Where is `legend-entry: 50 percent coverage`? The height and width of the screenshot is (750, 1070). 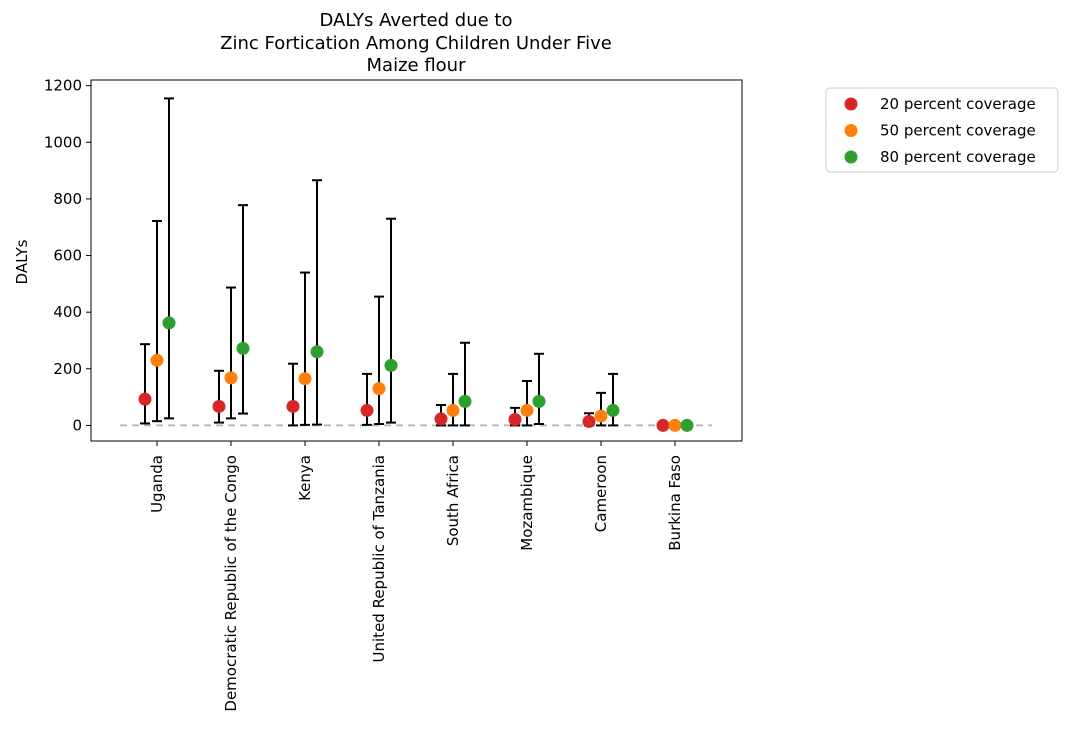 legend-entry: 50 percent coverage is located at coordinates (940, 131).